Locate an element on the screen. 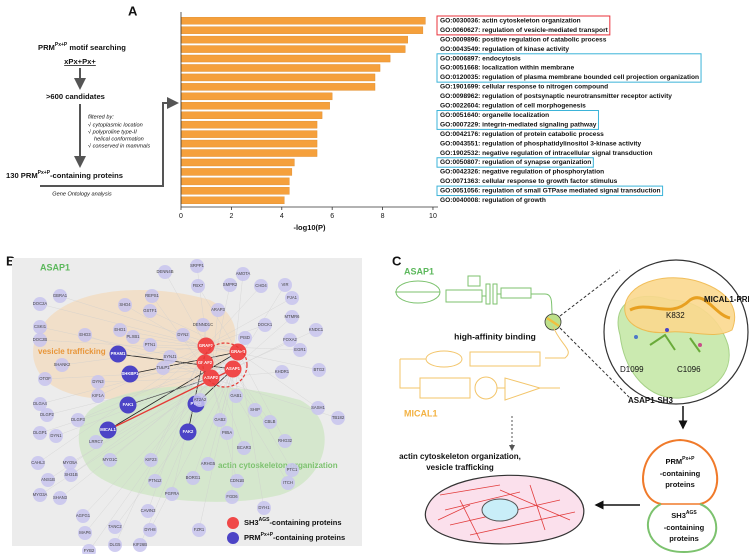 The height and width of the screenshot is (554, 749). sh3-cluster is located at coordinates (225, 365).